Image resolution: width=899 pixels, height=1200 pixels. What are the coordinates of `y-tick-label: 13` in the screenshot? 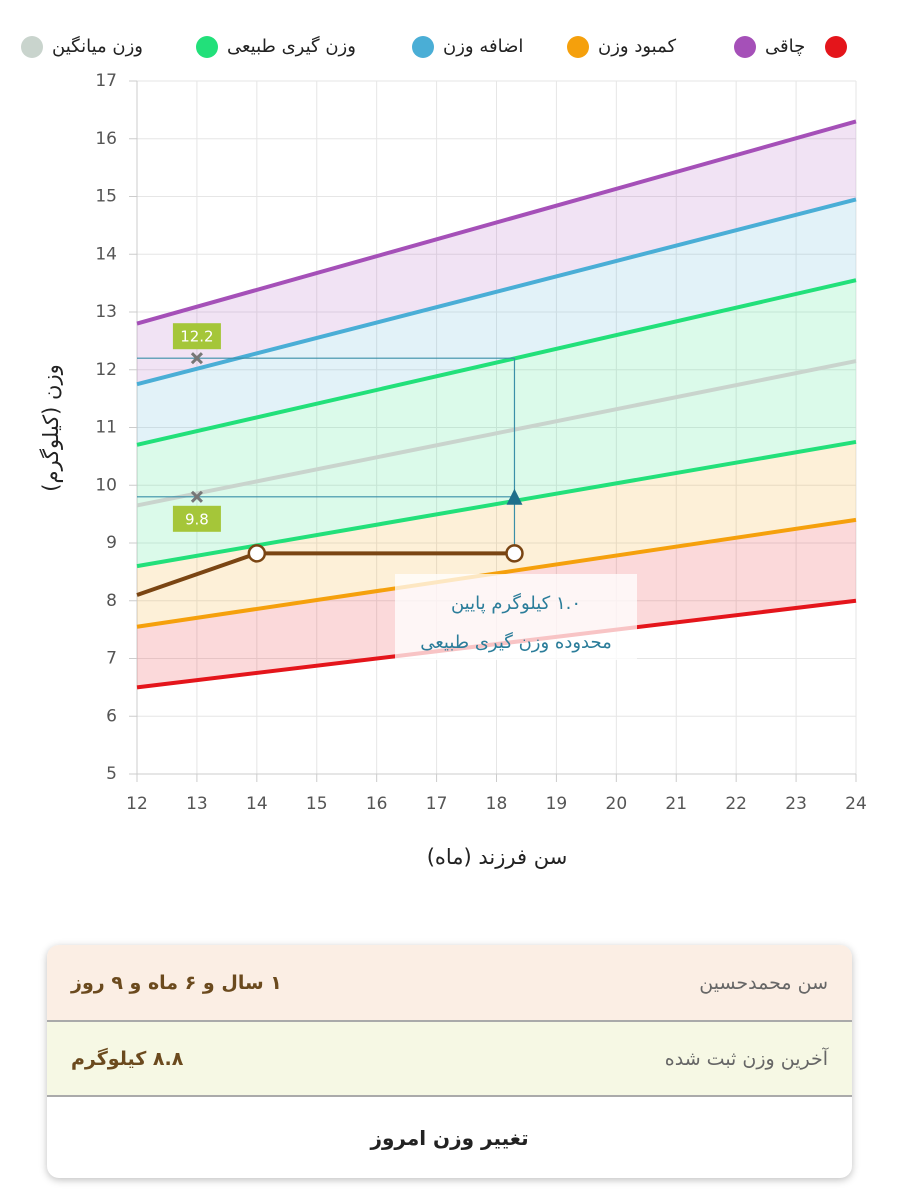 It's located at (106, 312).